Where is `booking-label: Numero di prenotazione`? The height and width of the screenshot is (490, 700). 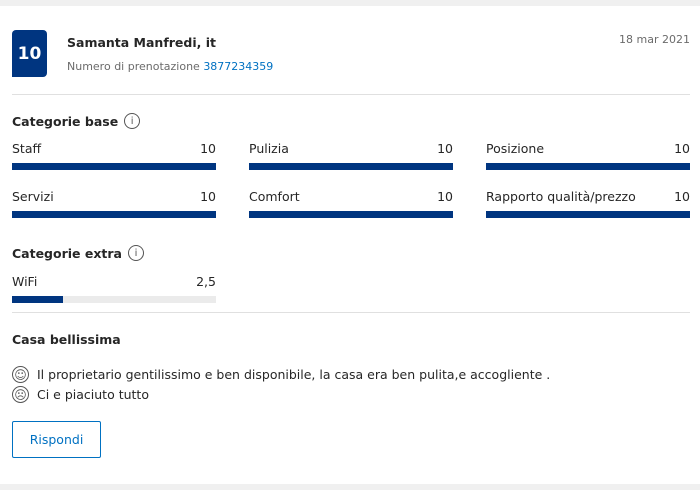
booking-label: Numero di prenotazione is located at coordinates (133, 66).